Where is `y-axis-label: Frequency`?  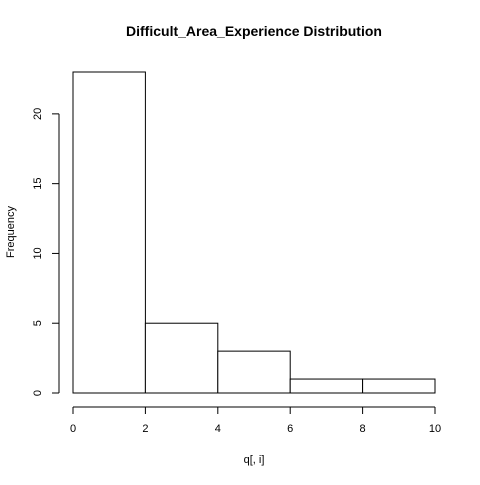 y-axis-label: Frequency is located at coordinates (11, 232).